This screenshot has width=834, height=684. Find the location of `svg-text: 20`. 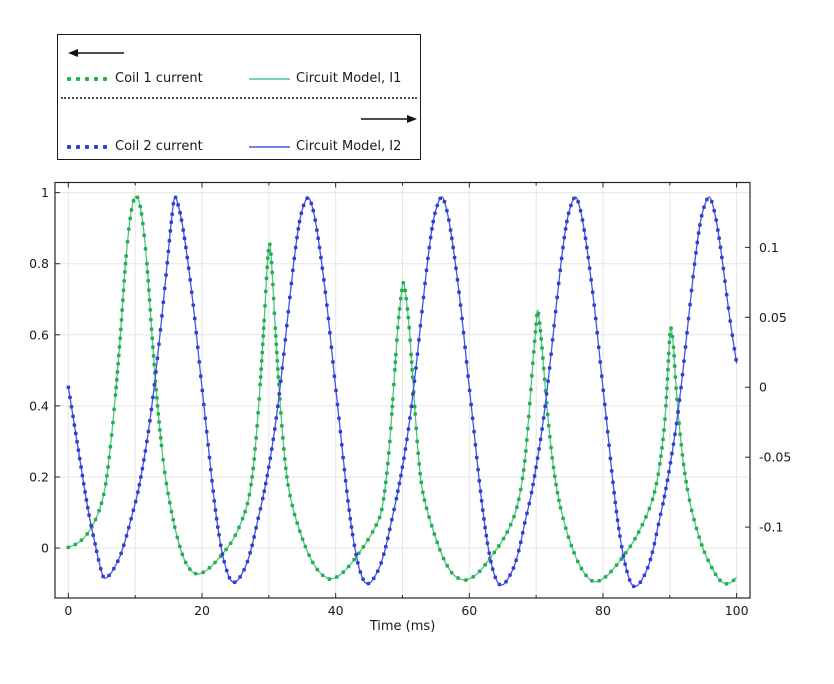

svg-text: 20 is located at coordinates (202, 610).